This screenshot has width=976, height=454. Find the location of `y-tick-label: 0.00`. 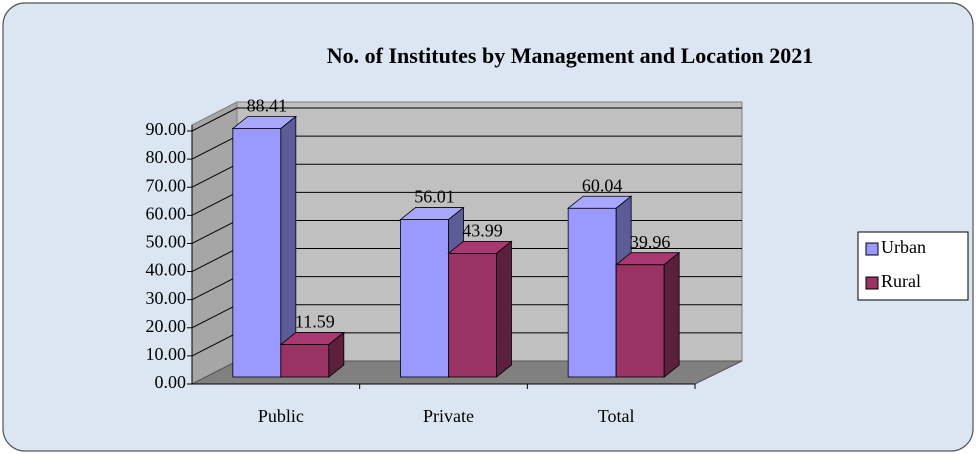

y-tick-label: 0.00 is located at coordinates (171, 382).